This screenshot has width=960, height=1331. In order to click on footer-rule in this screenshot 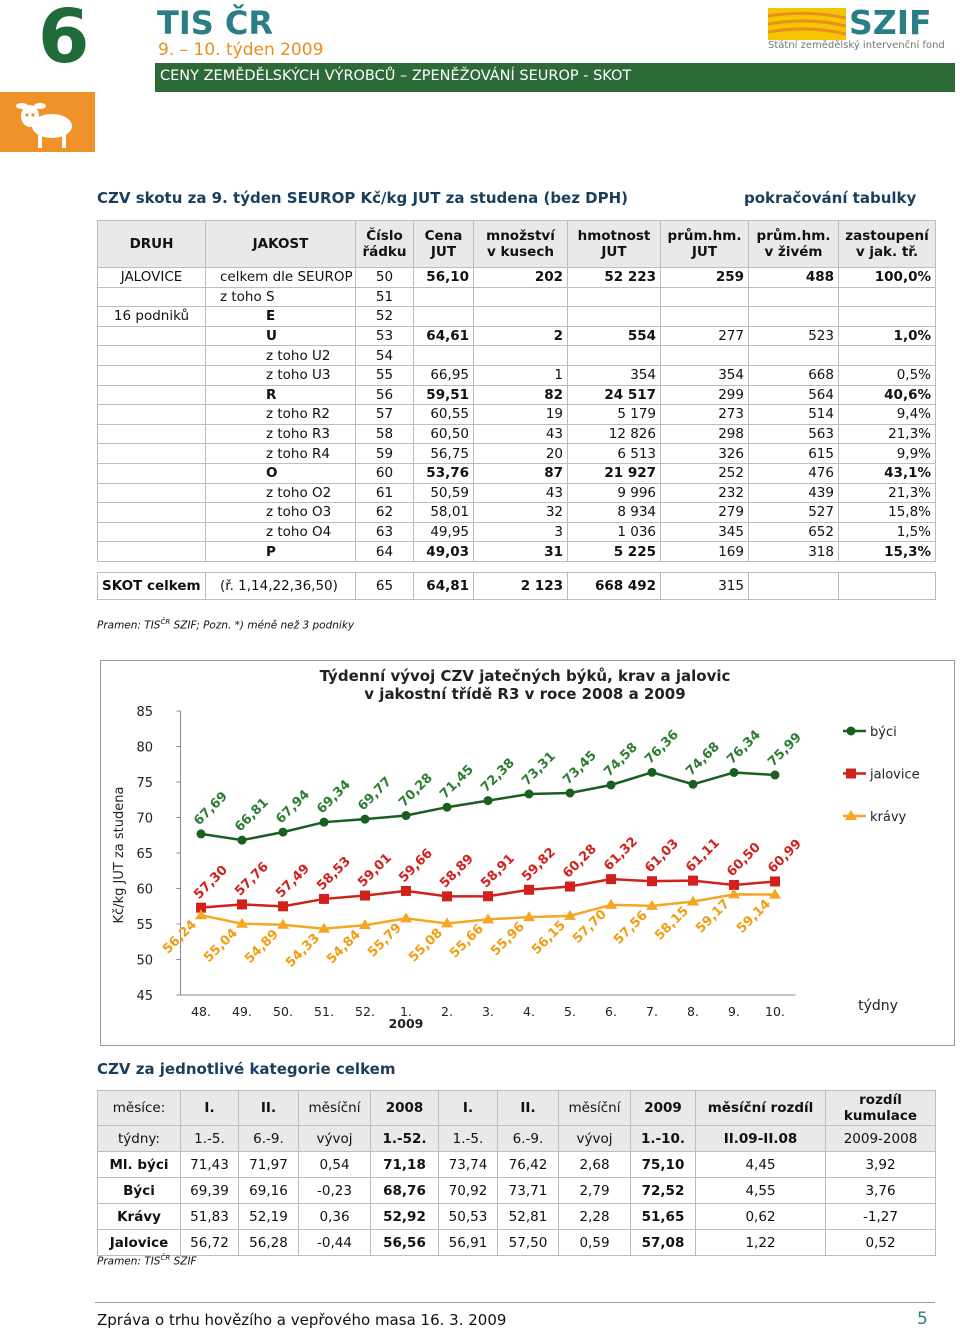, I will do `click(515, 1302)`.